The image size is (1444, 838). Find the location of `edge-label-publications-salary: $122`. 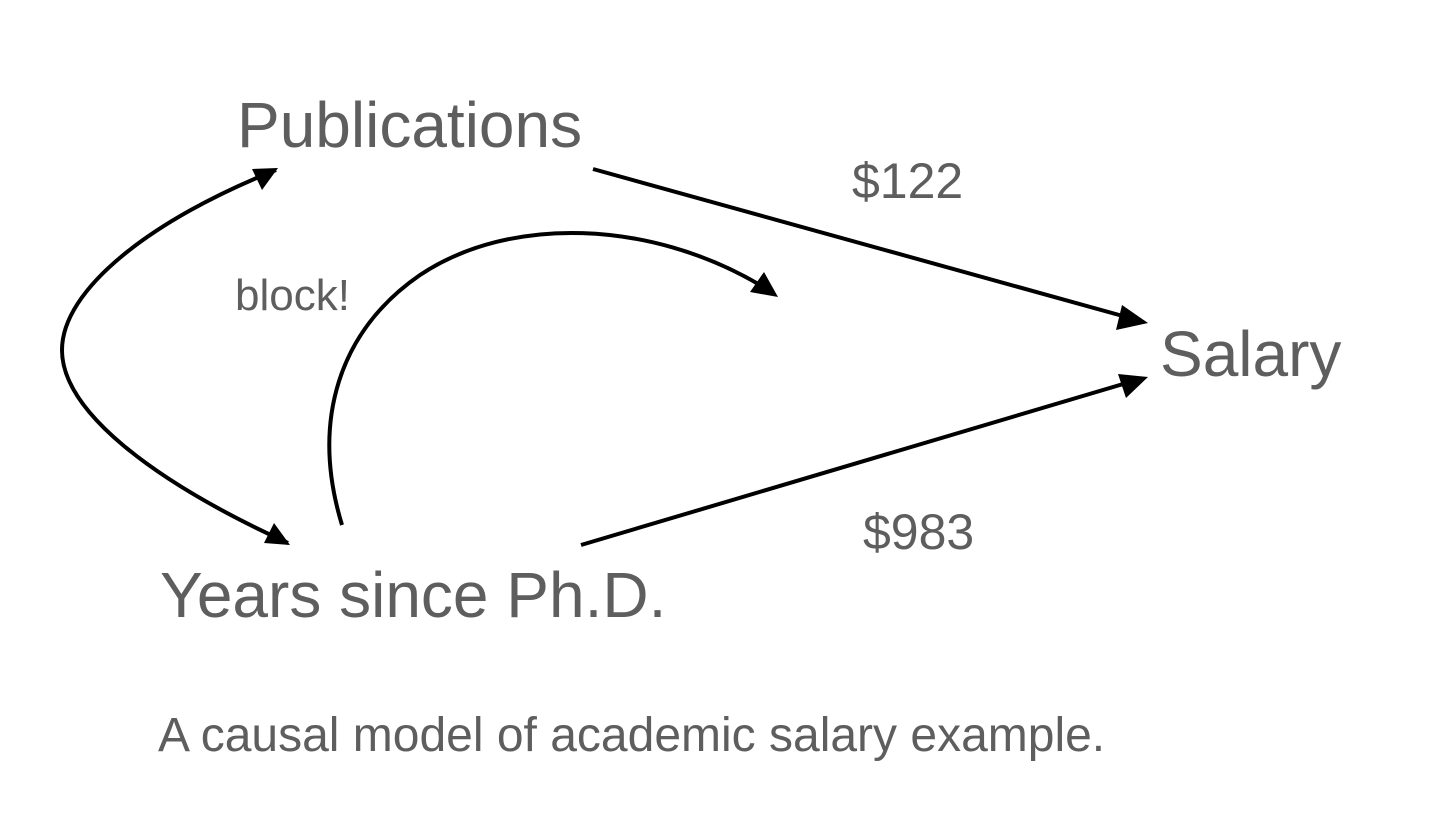

edge-label-publications-salary: $122 is located at coordinates (908, 181).